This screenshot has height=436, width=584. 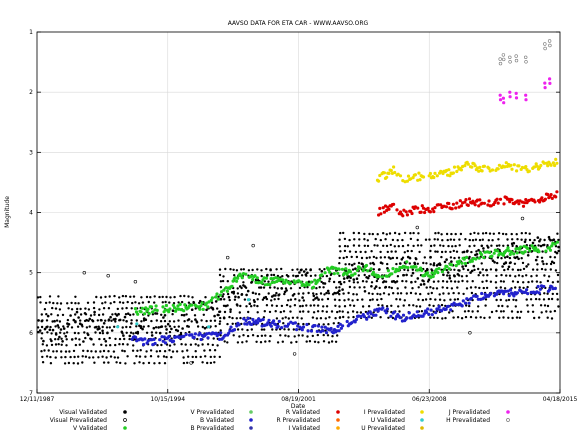 What do you see at coordinates (503, 55) in the screenshot?
I see `point-h-prevalidated` at bounding box center [503, 55].